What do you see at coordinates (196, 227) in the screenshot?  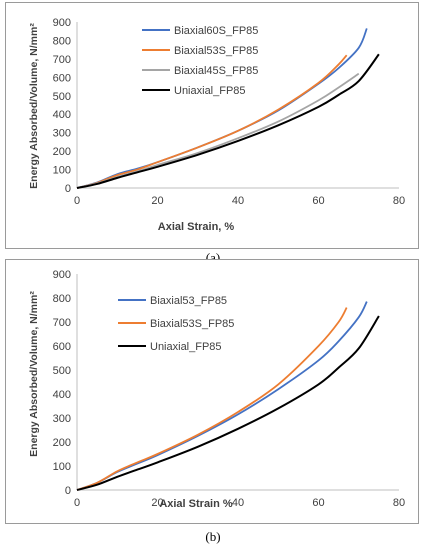 I see `x-axis-label: Axial Strain, %` at bounding box center [196, 227].